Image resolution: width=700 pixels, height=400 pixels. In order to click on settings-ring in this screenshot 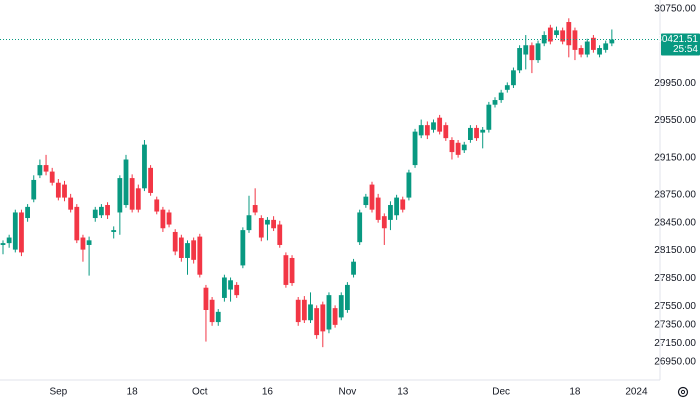, I will do `click(683, 392)`.